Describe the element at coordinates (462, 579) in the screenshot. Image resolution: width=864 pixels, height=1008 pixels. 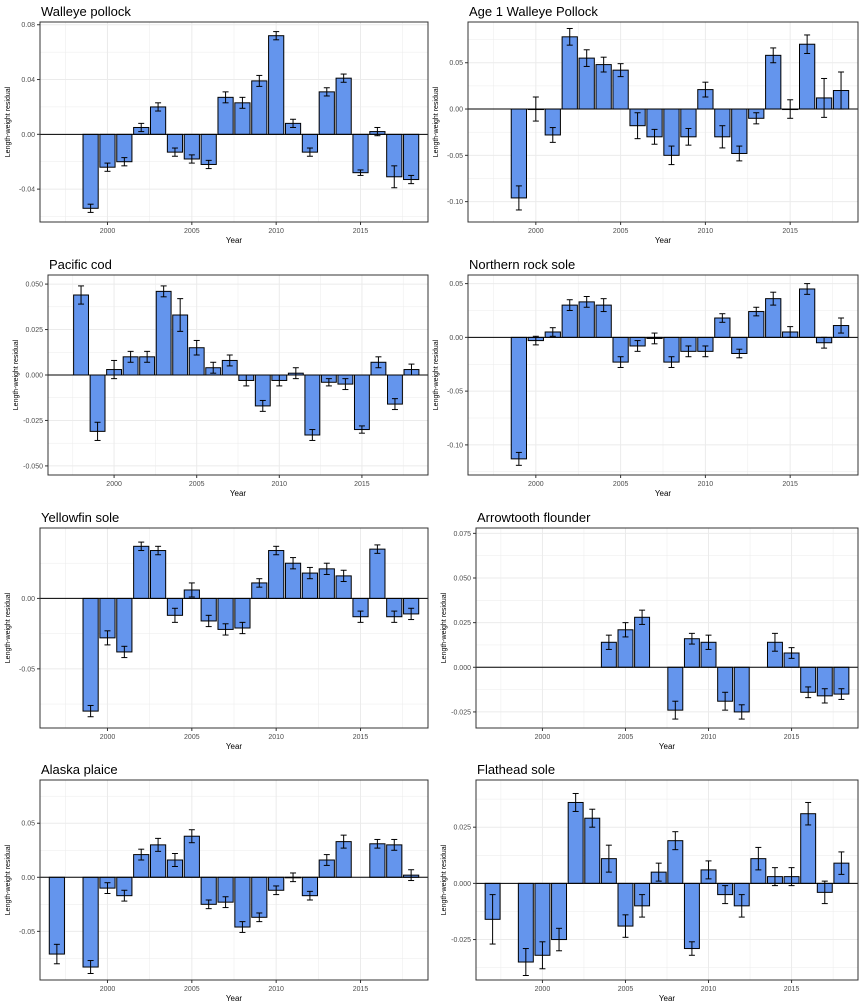
I see `y-tick-label: 0.050` at that location.